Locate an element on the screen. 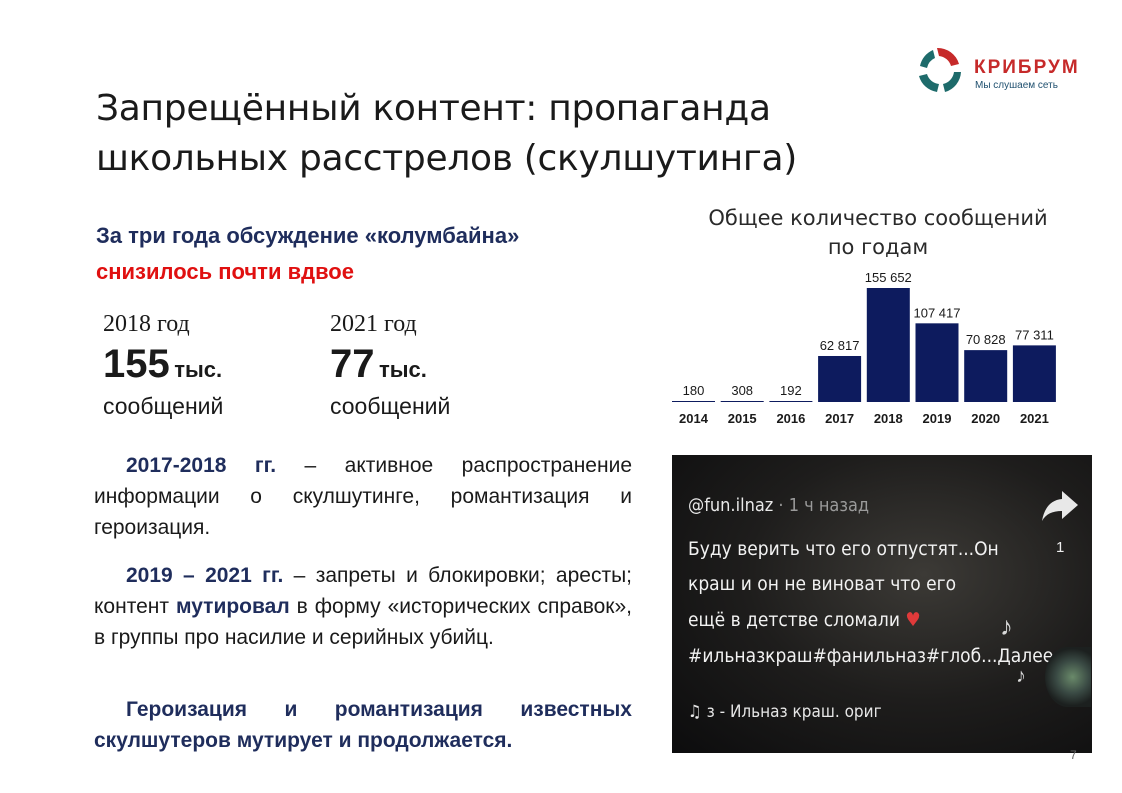  music-line: ♫ з - Ильназ краш. ориг is located at coordinates (785, 712).